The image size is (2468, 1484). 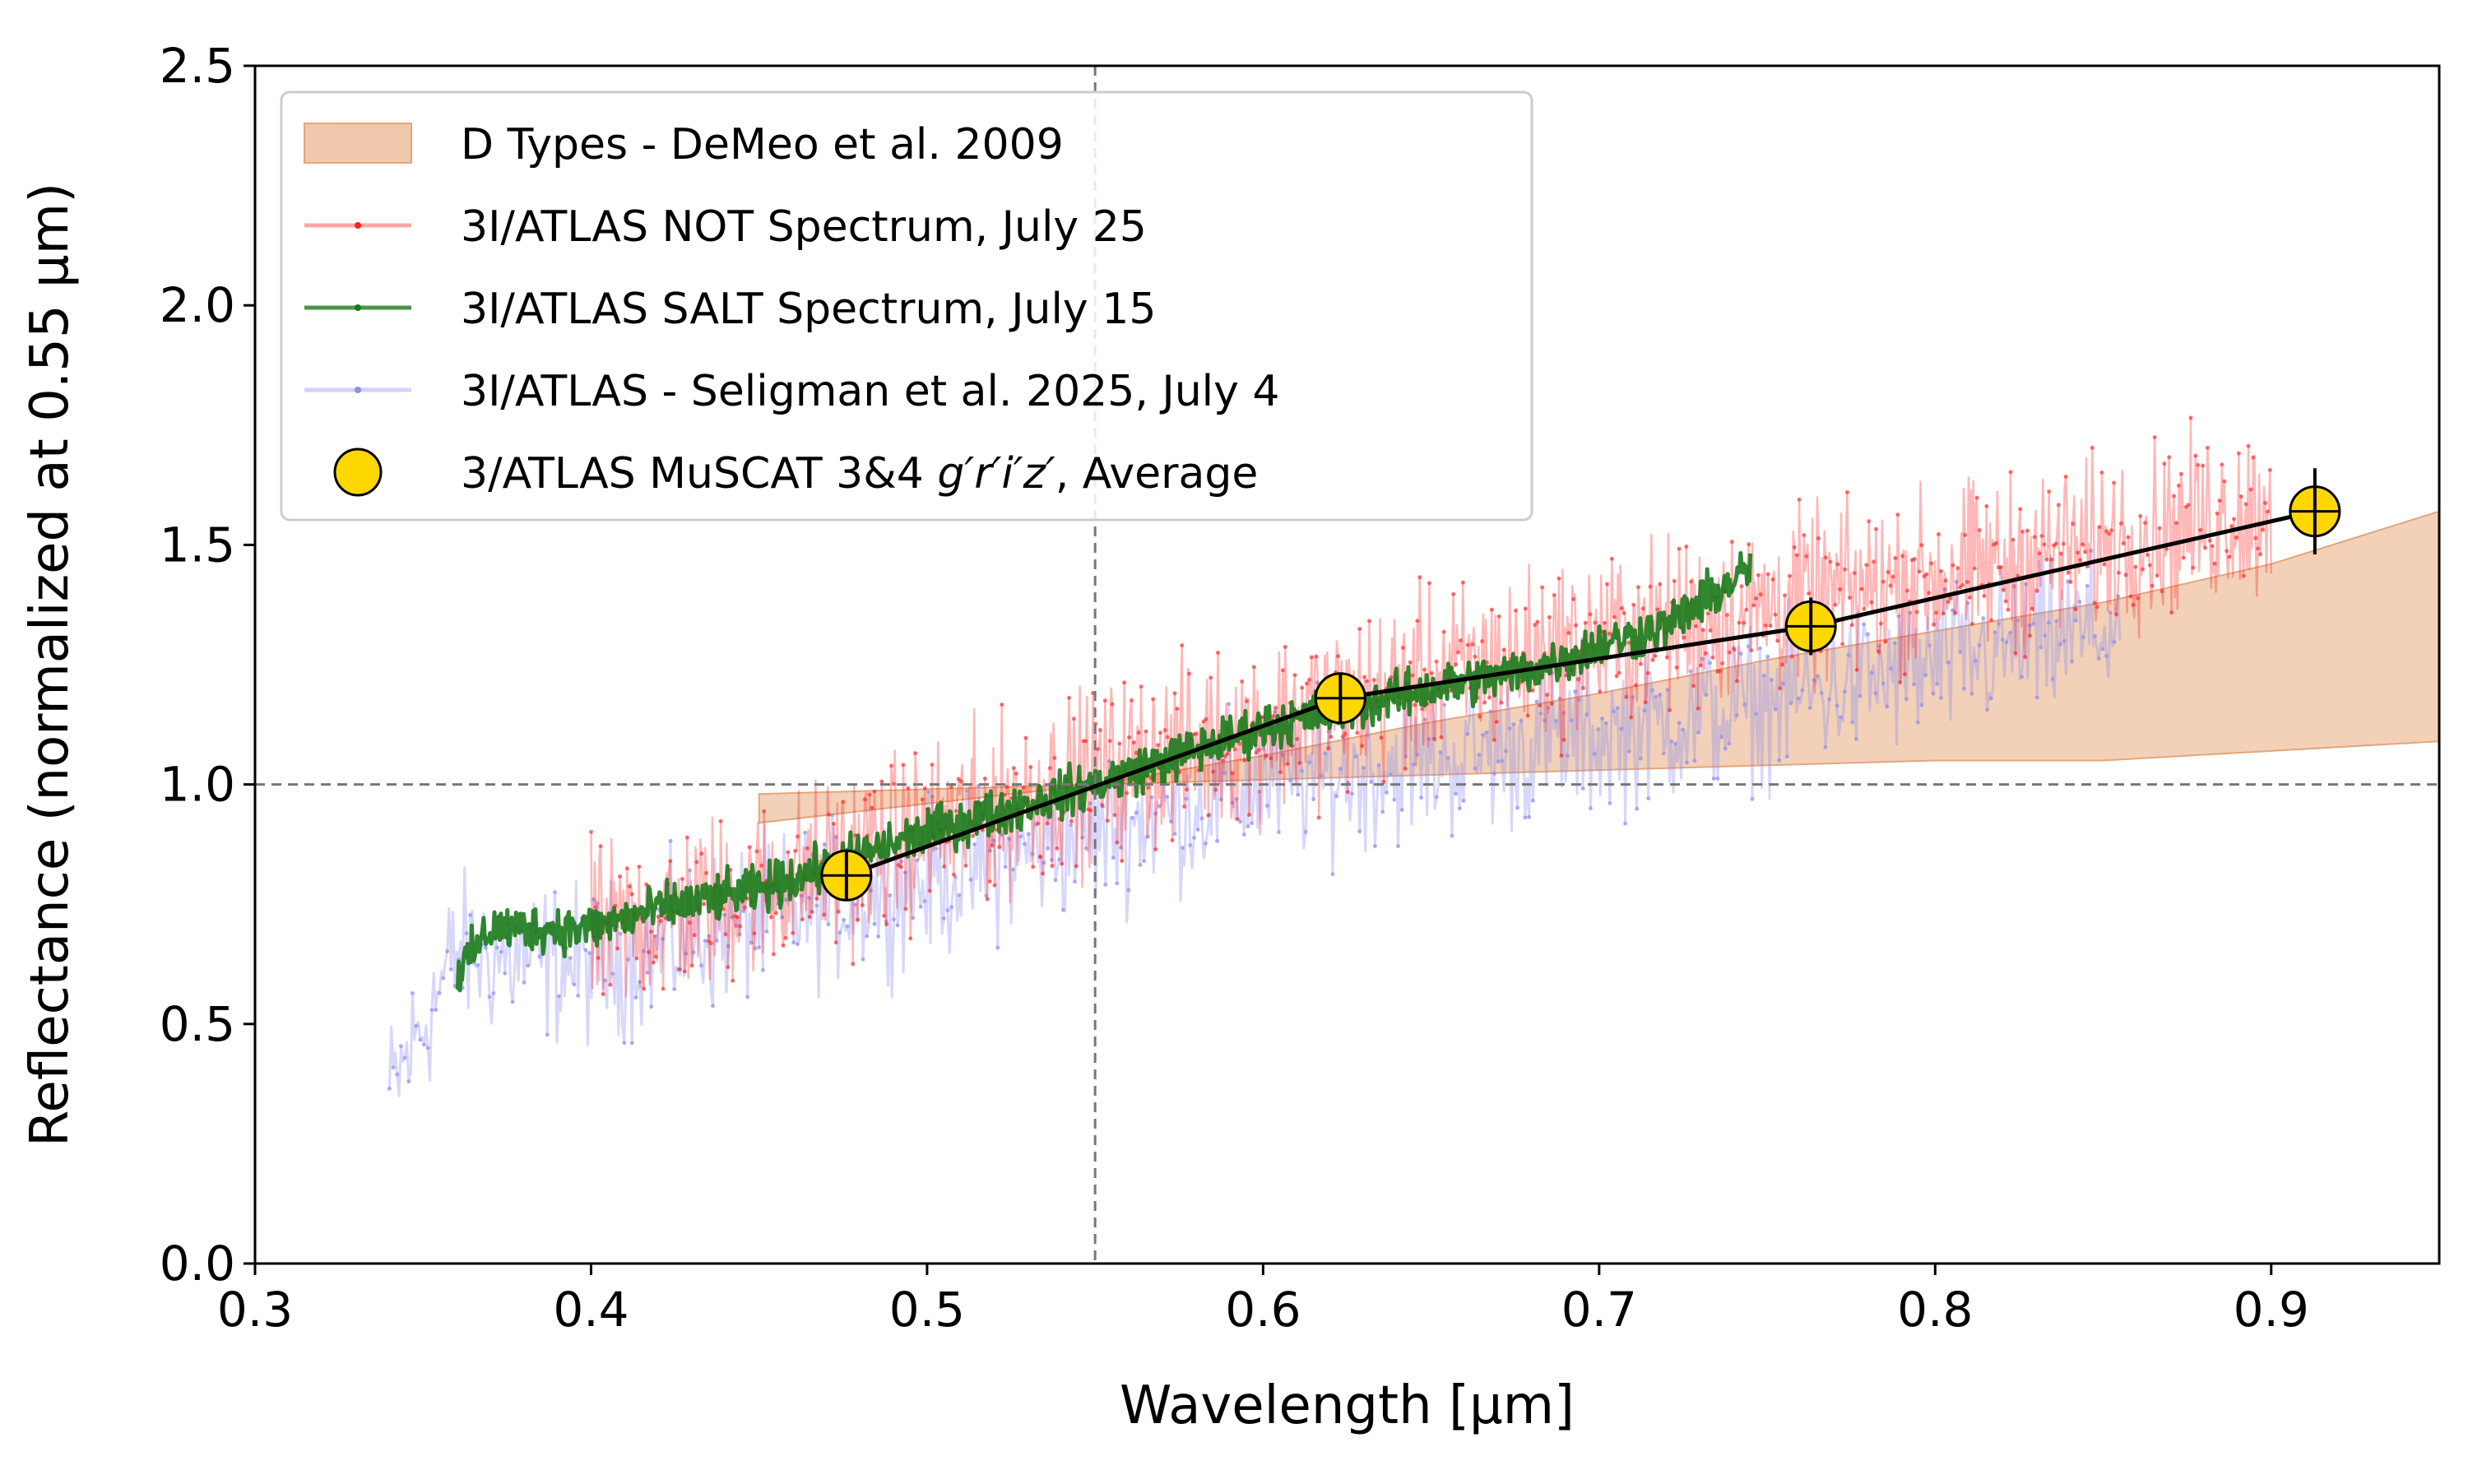 What do you see at coordinates (1340, 698) in the screenshot?
I see `muscat-point` at bounding box center [1340, 698].